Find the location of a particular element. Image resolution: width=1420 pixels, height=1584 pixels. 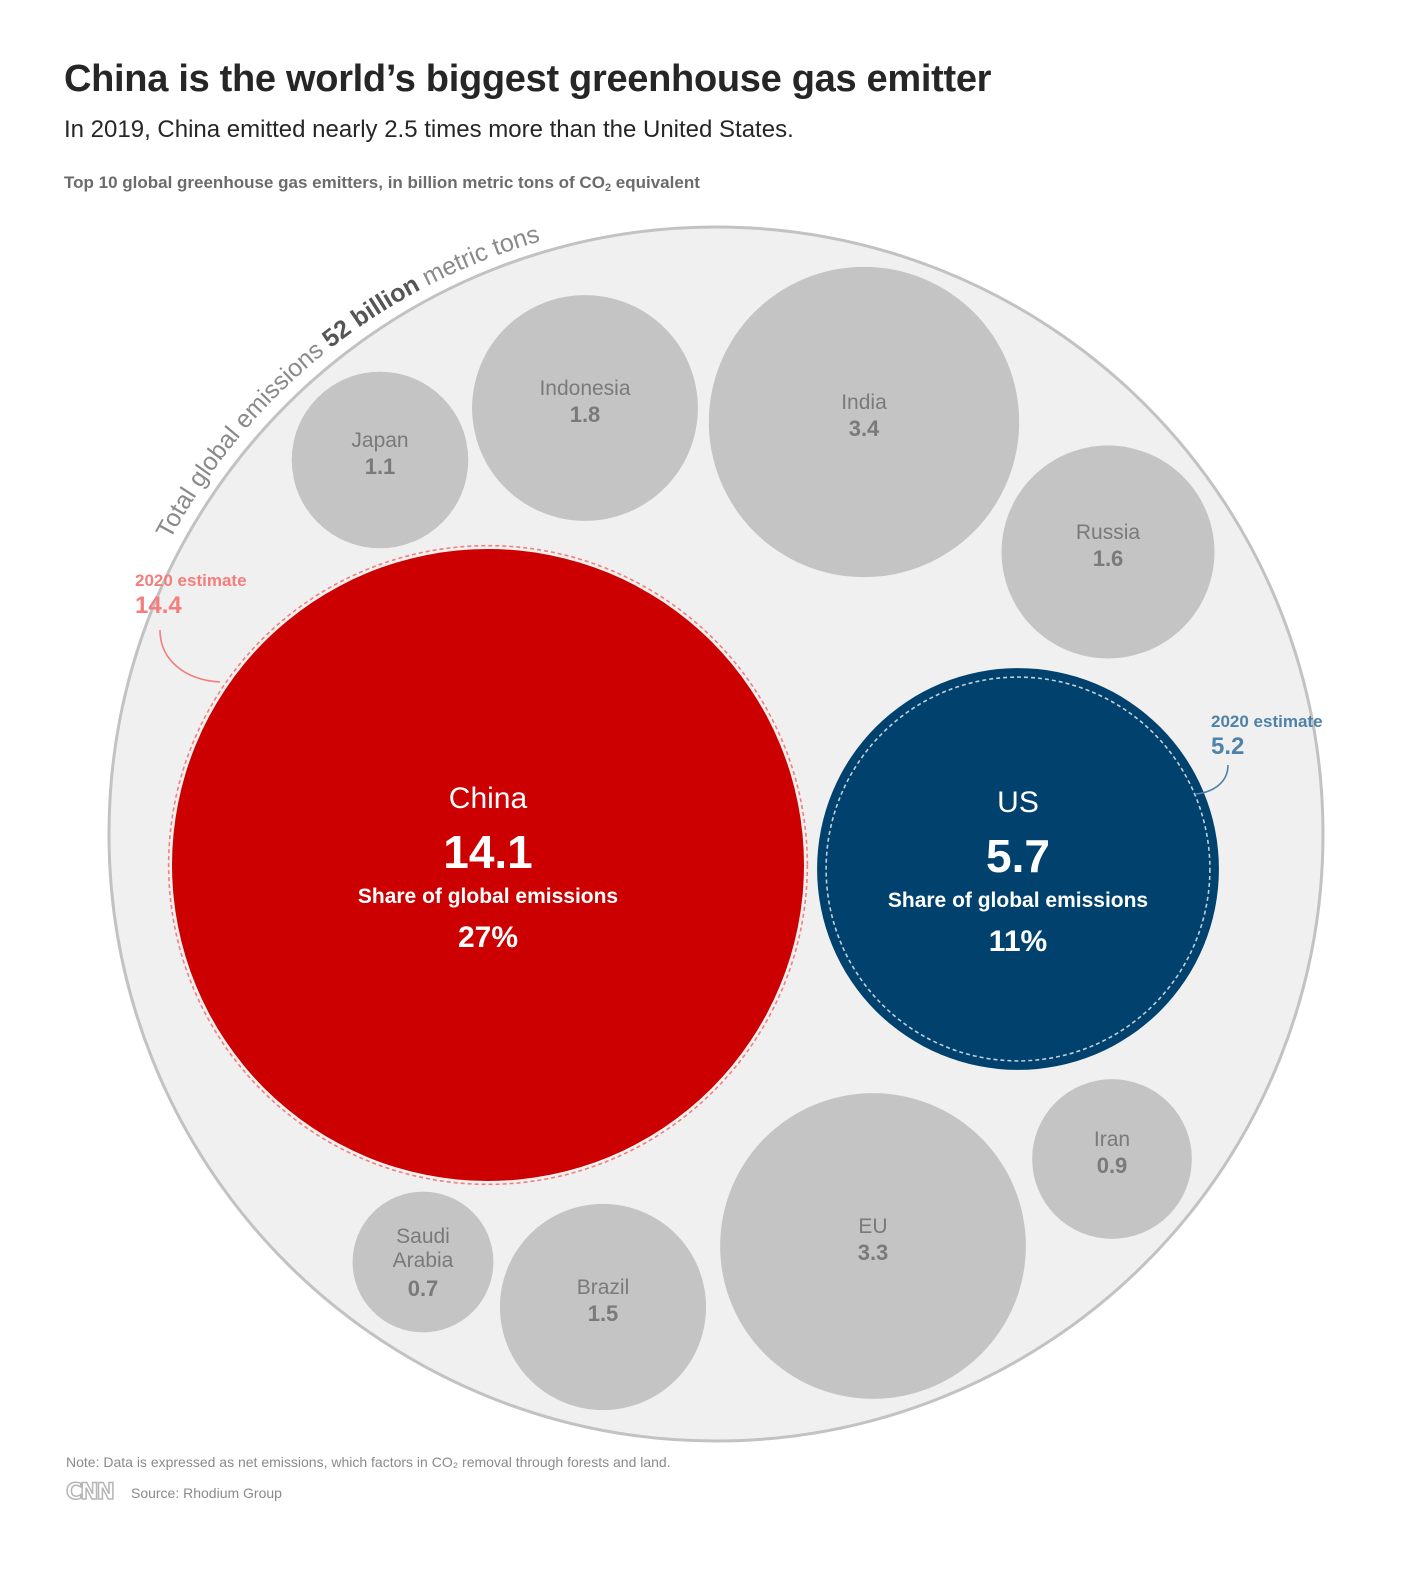

bubble-indonesia is located at coordinates (585, 408).